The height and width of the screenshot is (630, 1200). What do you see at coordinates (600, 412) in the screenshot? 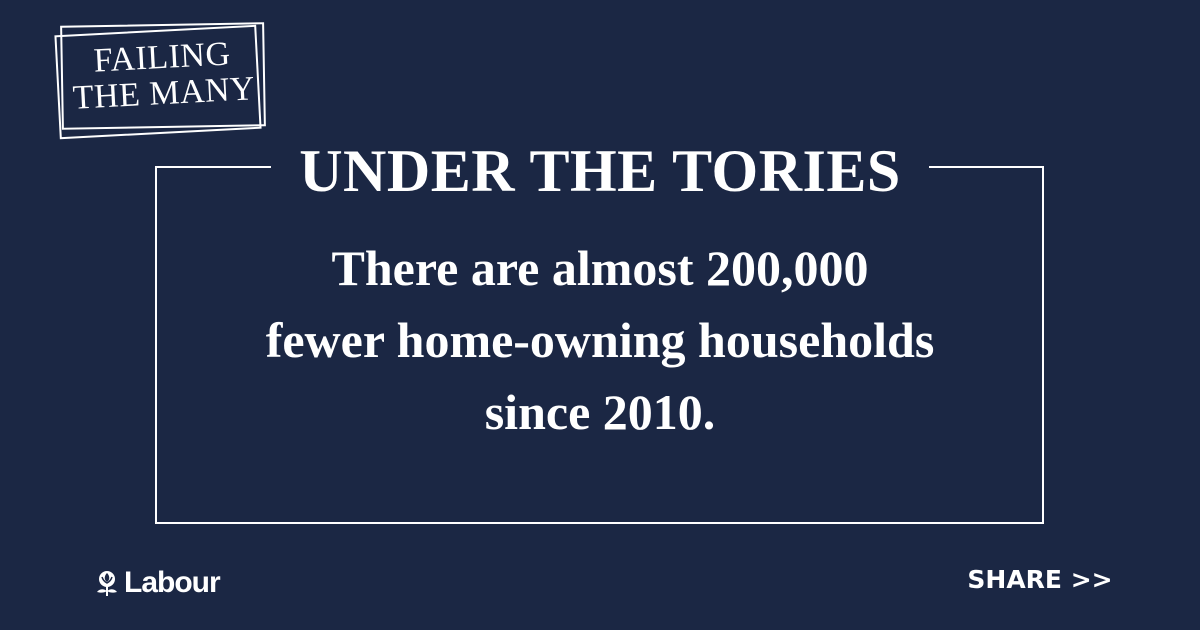
I see `statement-line-3: since 2010.` at bounding box center [600, 412].